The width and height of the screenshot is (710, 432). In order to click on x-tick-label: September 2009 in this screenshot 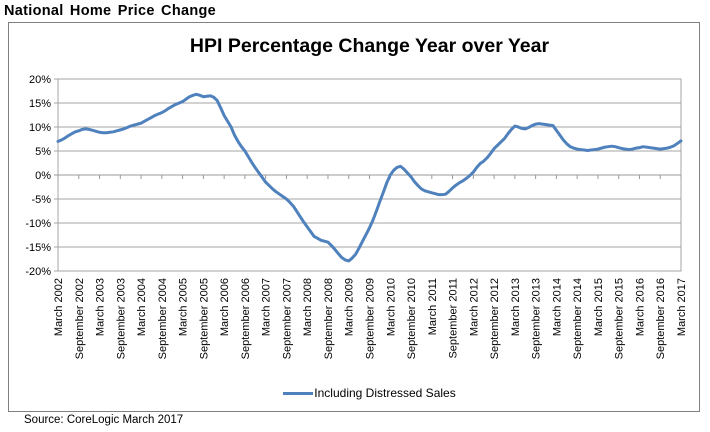, I will do `click(371, 318)`.